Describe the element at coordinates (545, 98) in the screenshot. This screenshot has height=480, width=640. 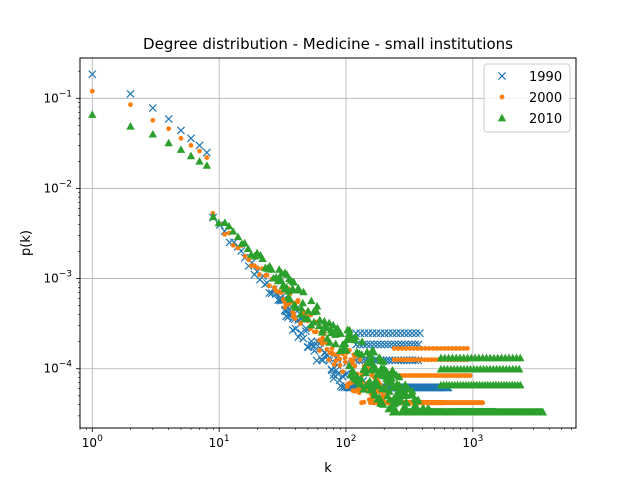
I see `legend-label: 2000` at that location.